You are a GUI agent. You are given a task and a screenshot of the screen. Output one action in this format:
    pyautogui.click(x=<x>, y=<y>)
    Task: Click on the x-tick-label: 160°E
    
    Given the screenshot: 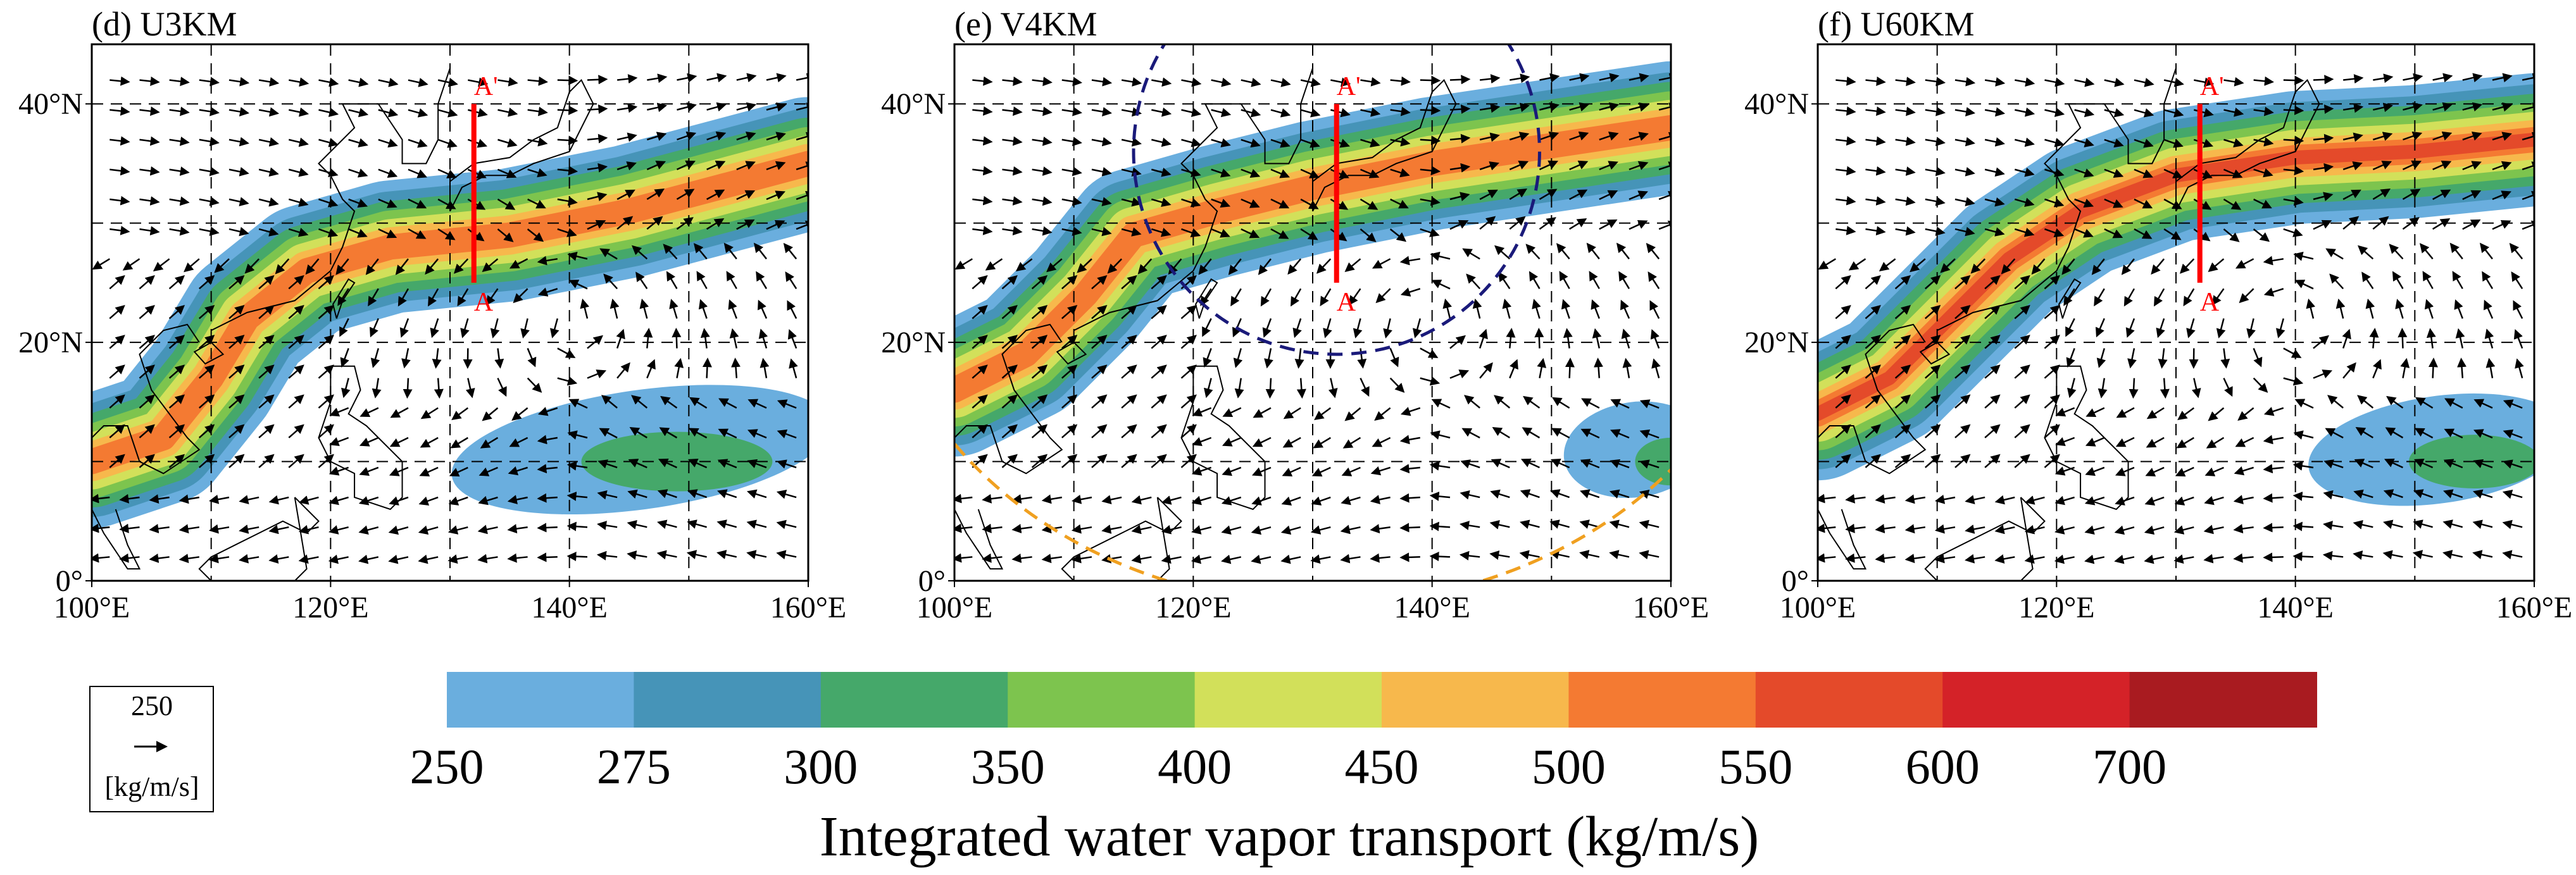 What is the action you would take?
    pyautogui.click(x=1671, y=607)
    